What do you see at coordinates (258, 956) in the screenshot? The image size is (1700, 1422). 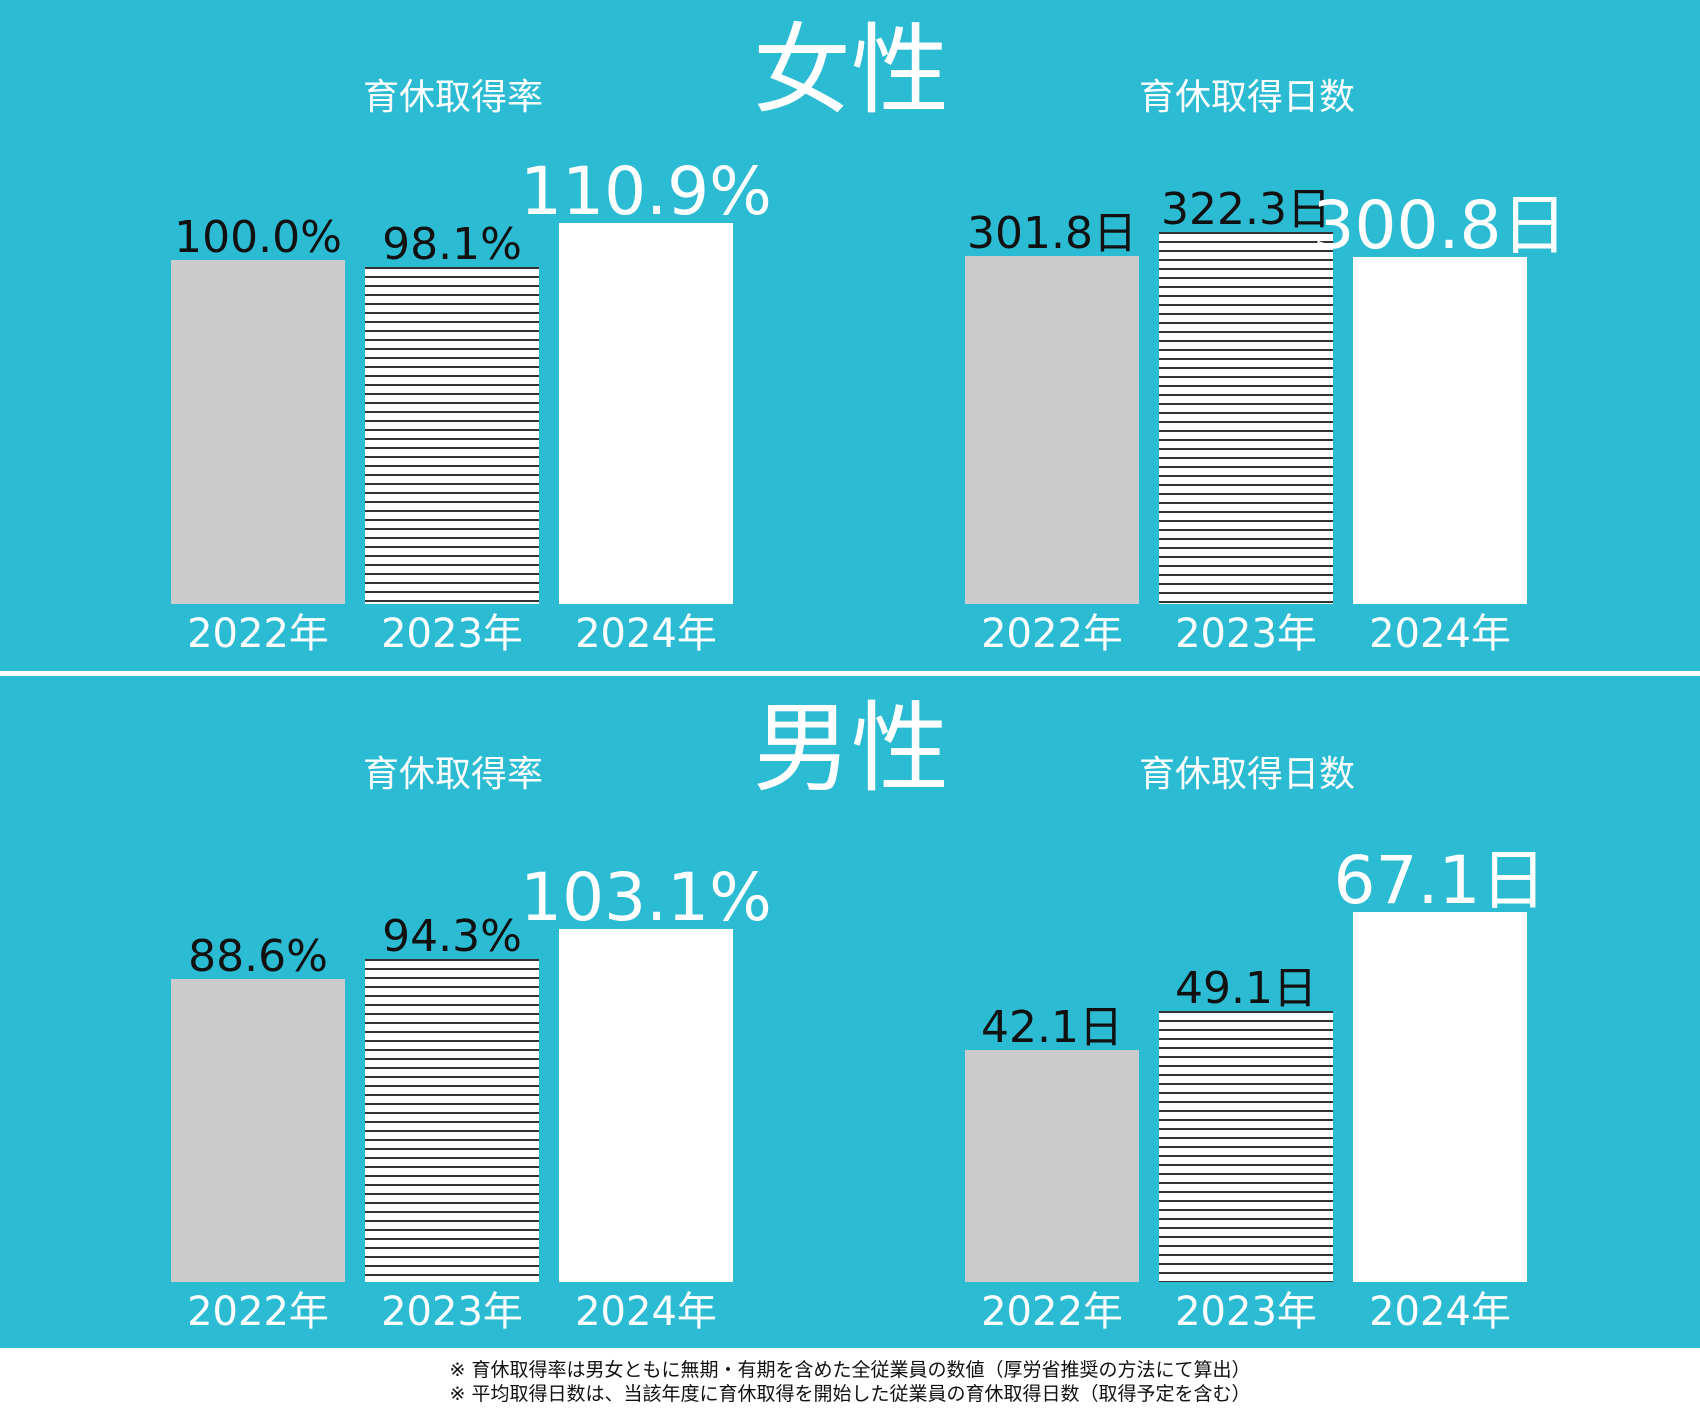 I see `data-label: 88.6%` at bounding box center [258, 956].